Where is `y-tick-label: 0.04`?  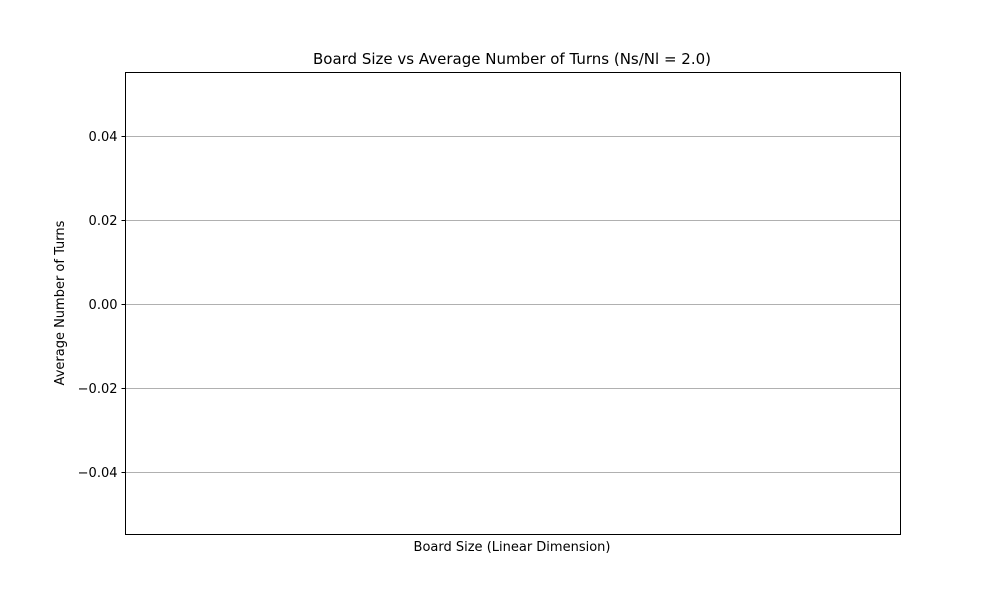 y-tick-label: 0.04 is located at coordinates (103, 137).